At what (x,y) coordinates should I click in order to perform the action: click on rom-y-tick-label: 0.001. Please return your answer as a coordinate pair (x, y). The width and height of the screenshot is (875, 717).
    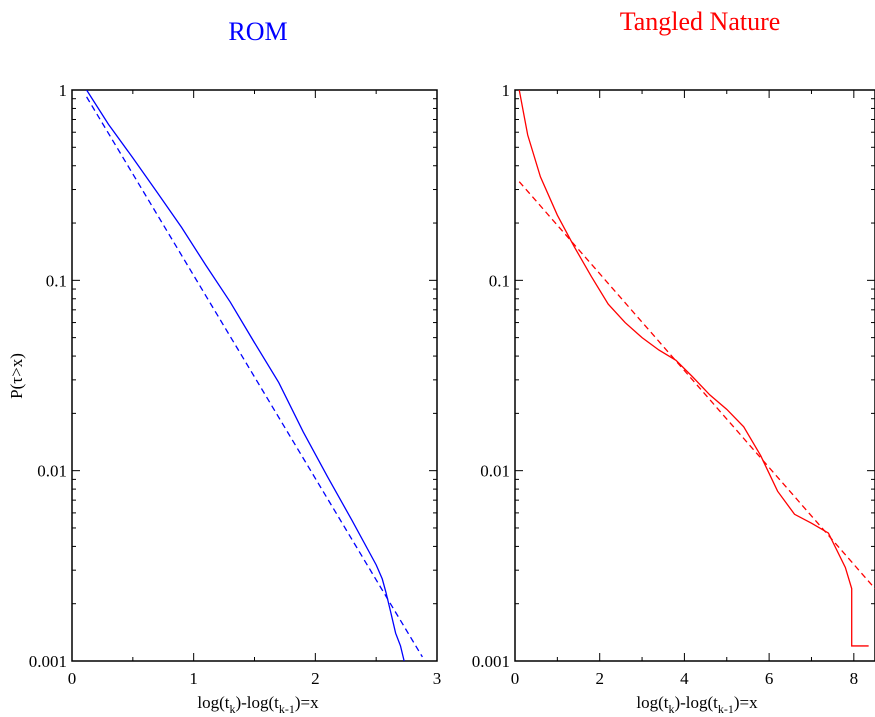
    Looking at the image, I should click on (48, 661).